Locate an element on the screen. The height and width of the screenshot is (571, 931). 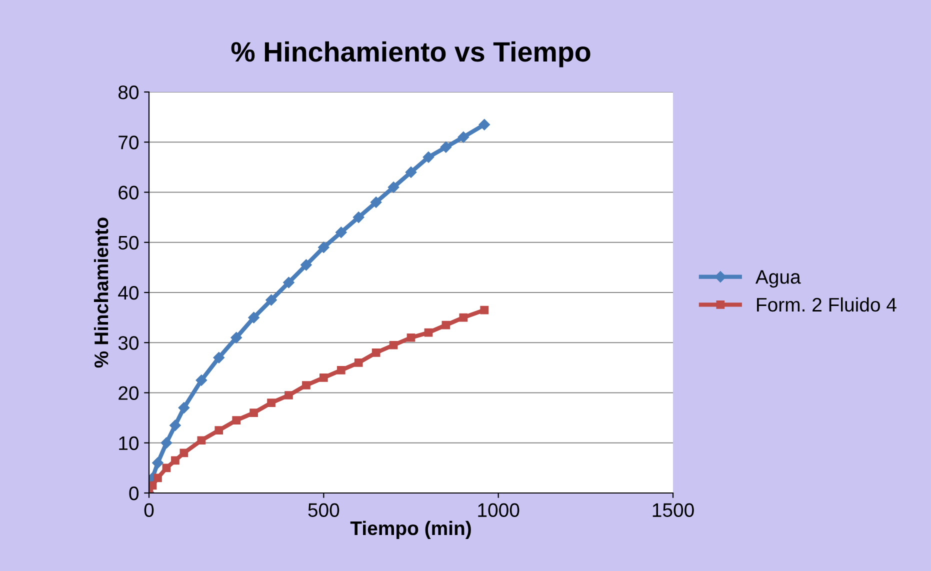
x-tick-label: 1000 is located at coordinates (499, 510).